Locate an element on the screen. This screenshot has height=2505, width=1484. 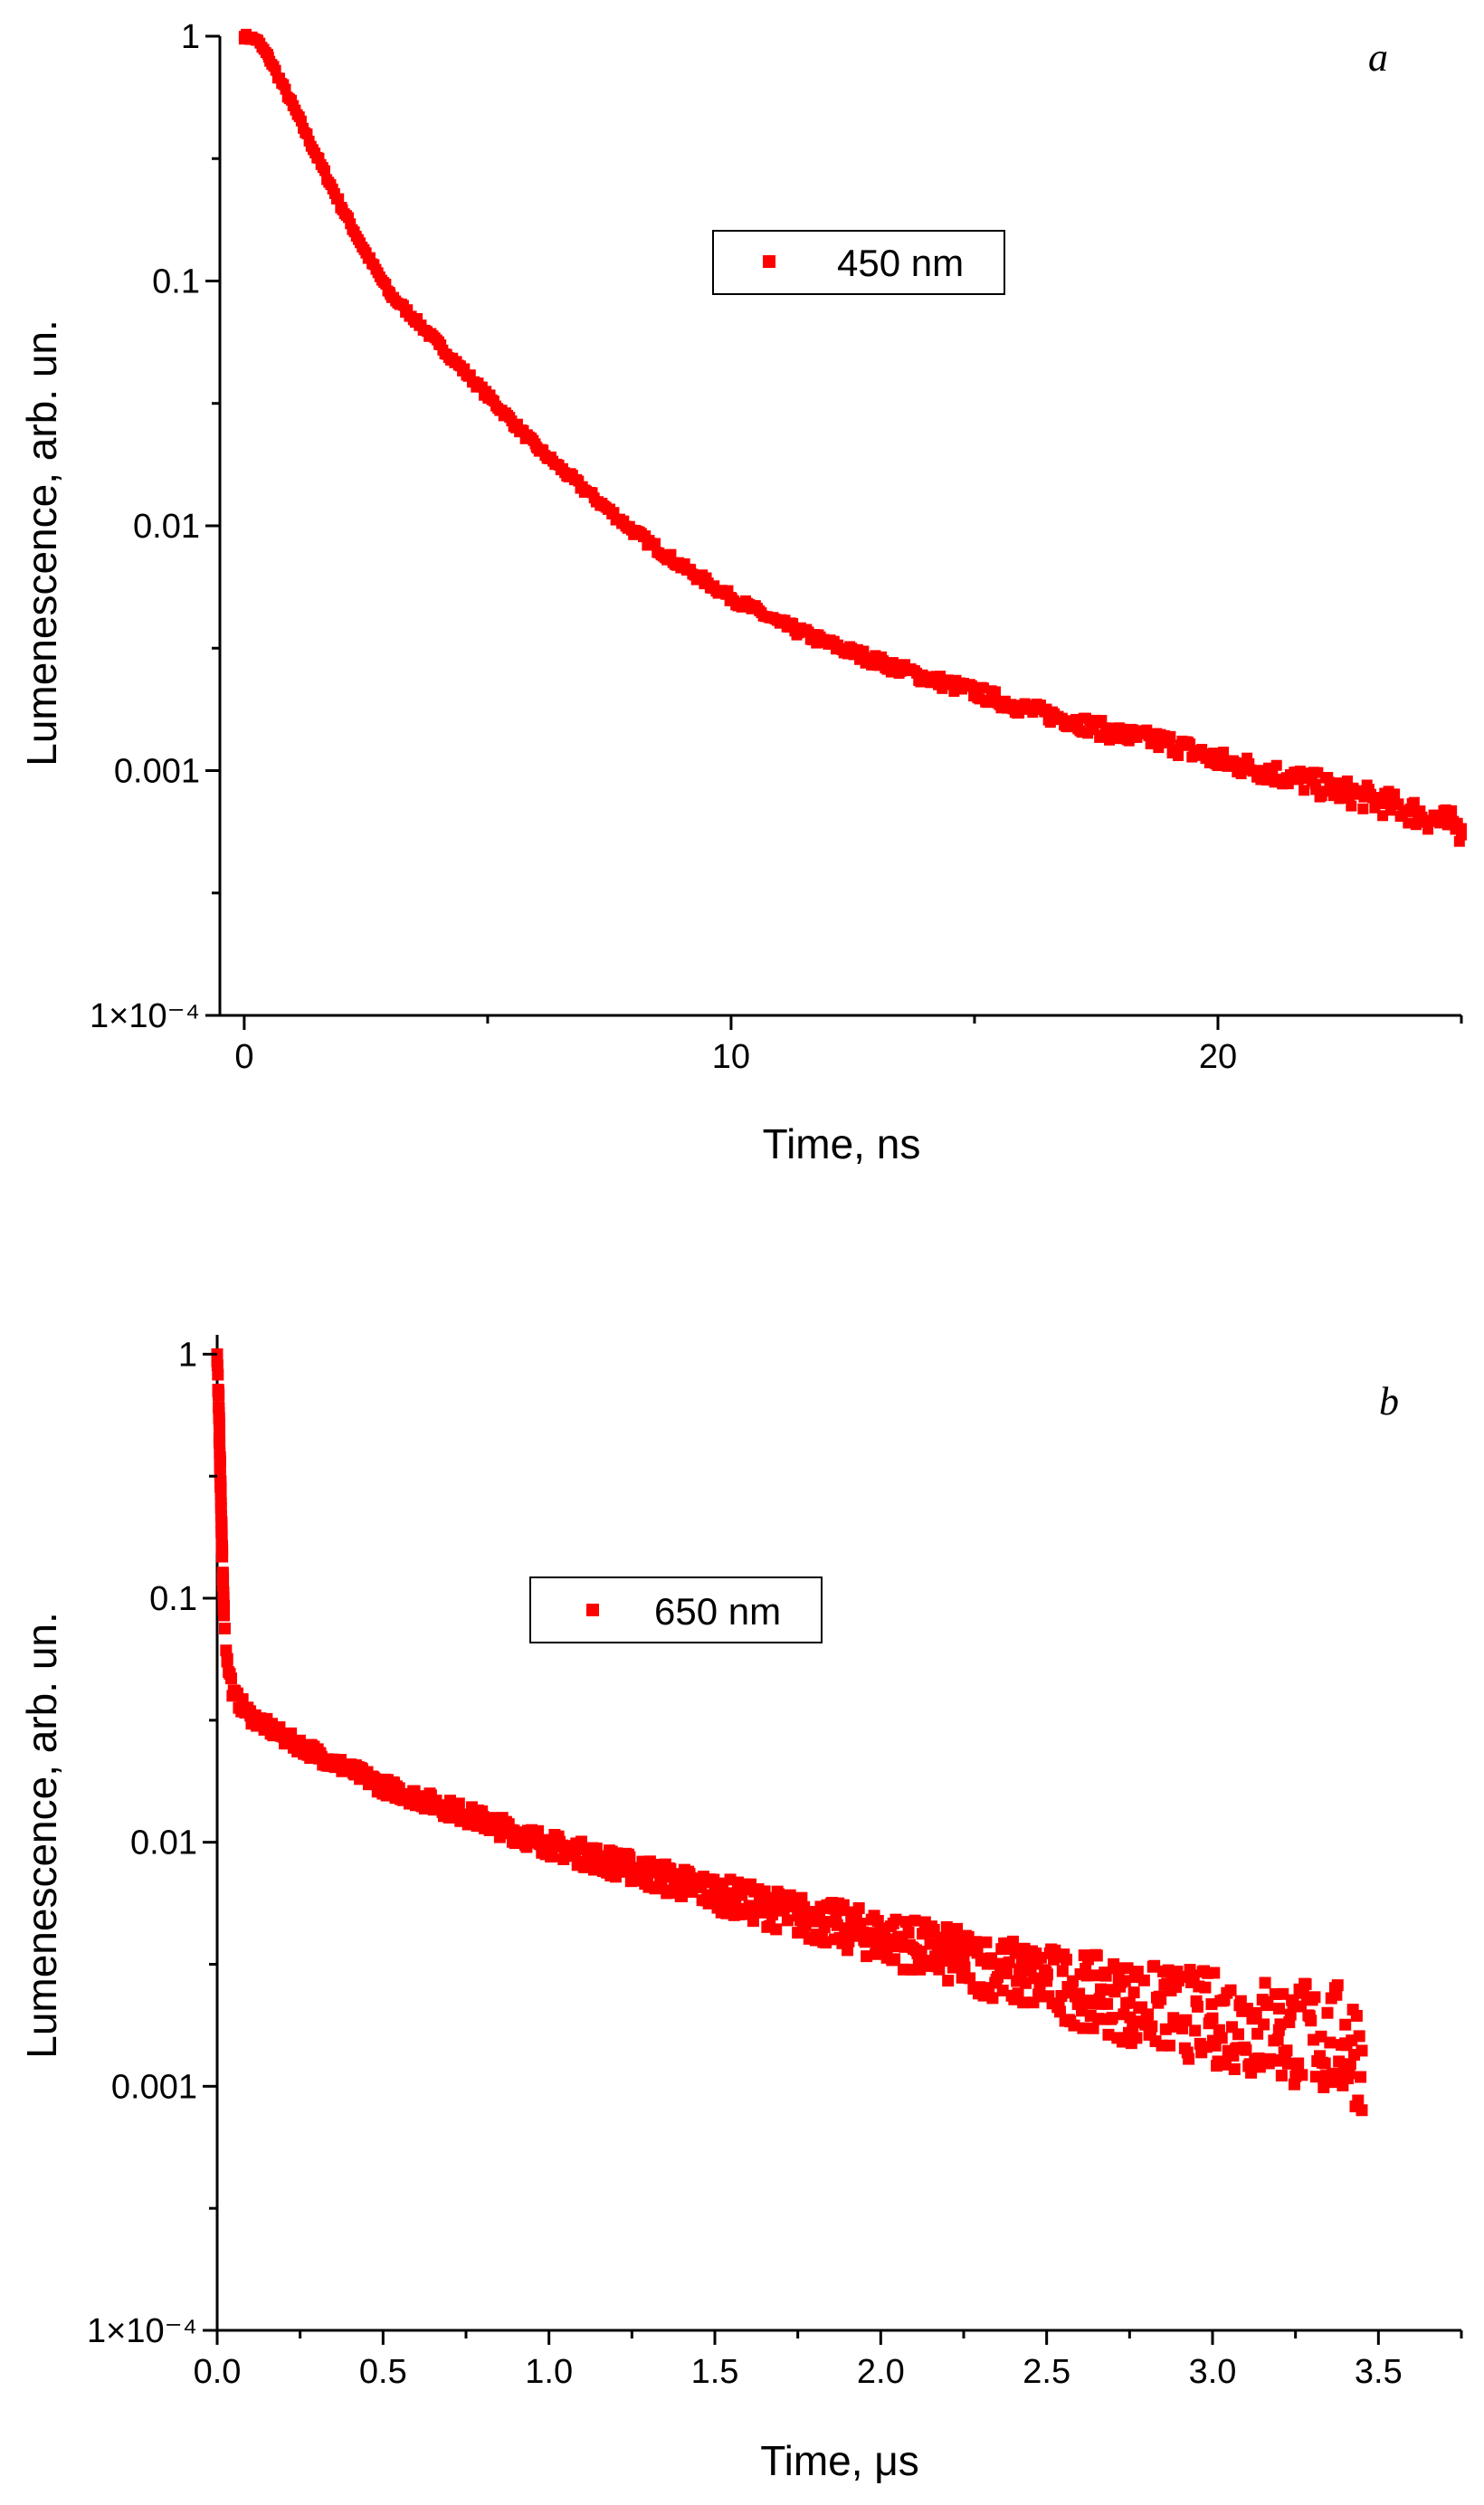
y-tick-label: 0.1 is located at coordinates (176, 282).